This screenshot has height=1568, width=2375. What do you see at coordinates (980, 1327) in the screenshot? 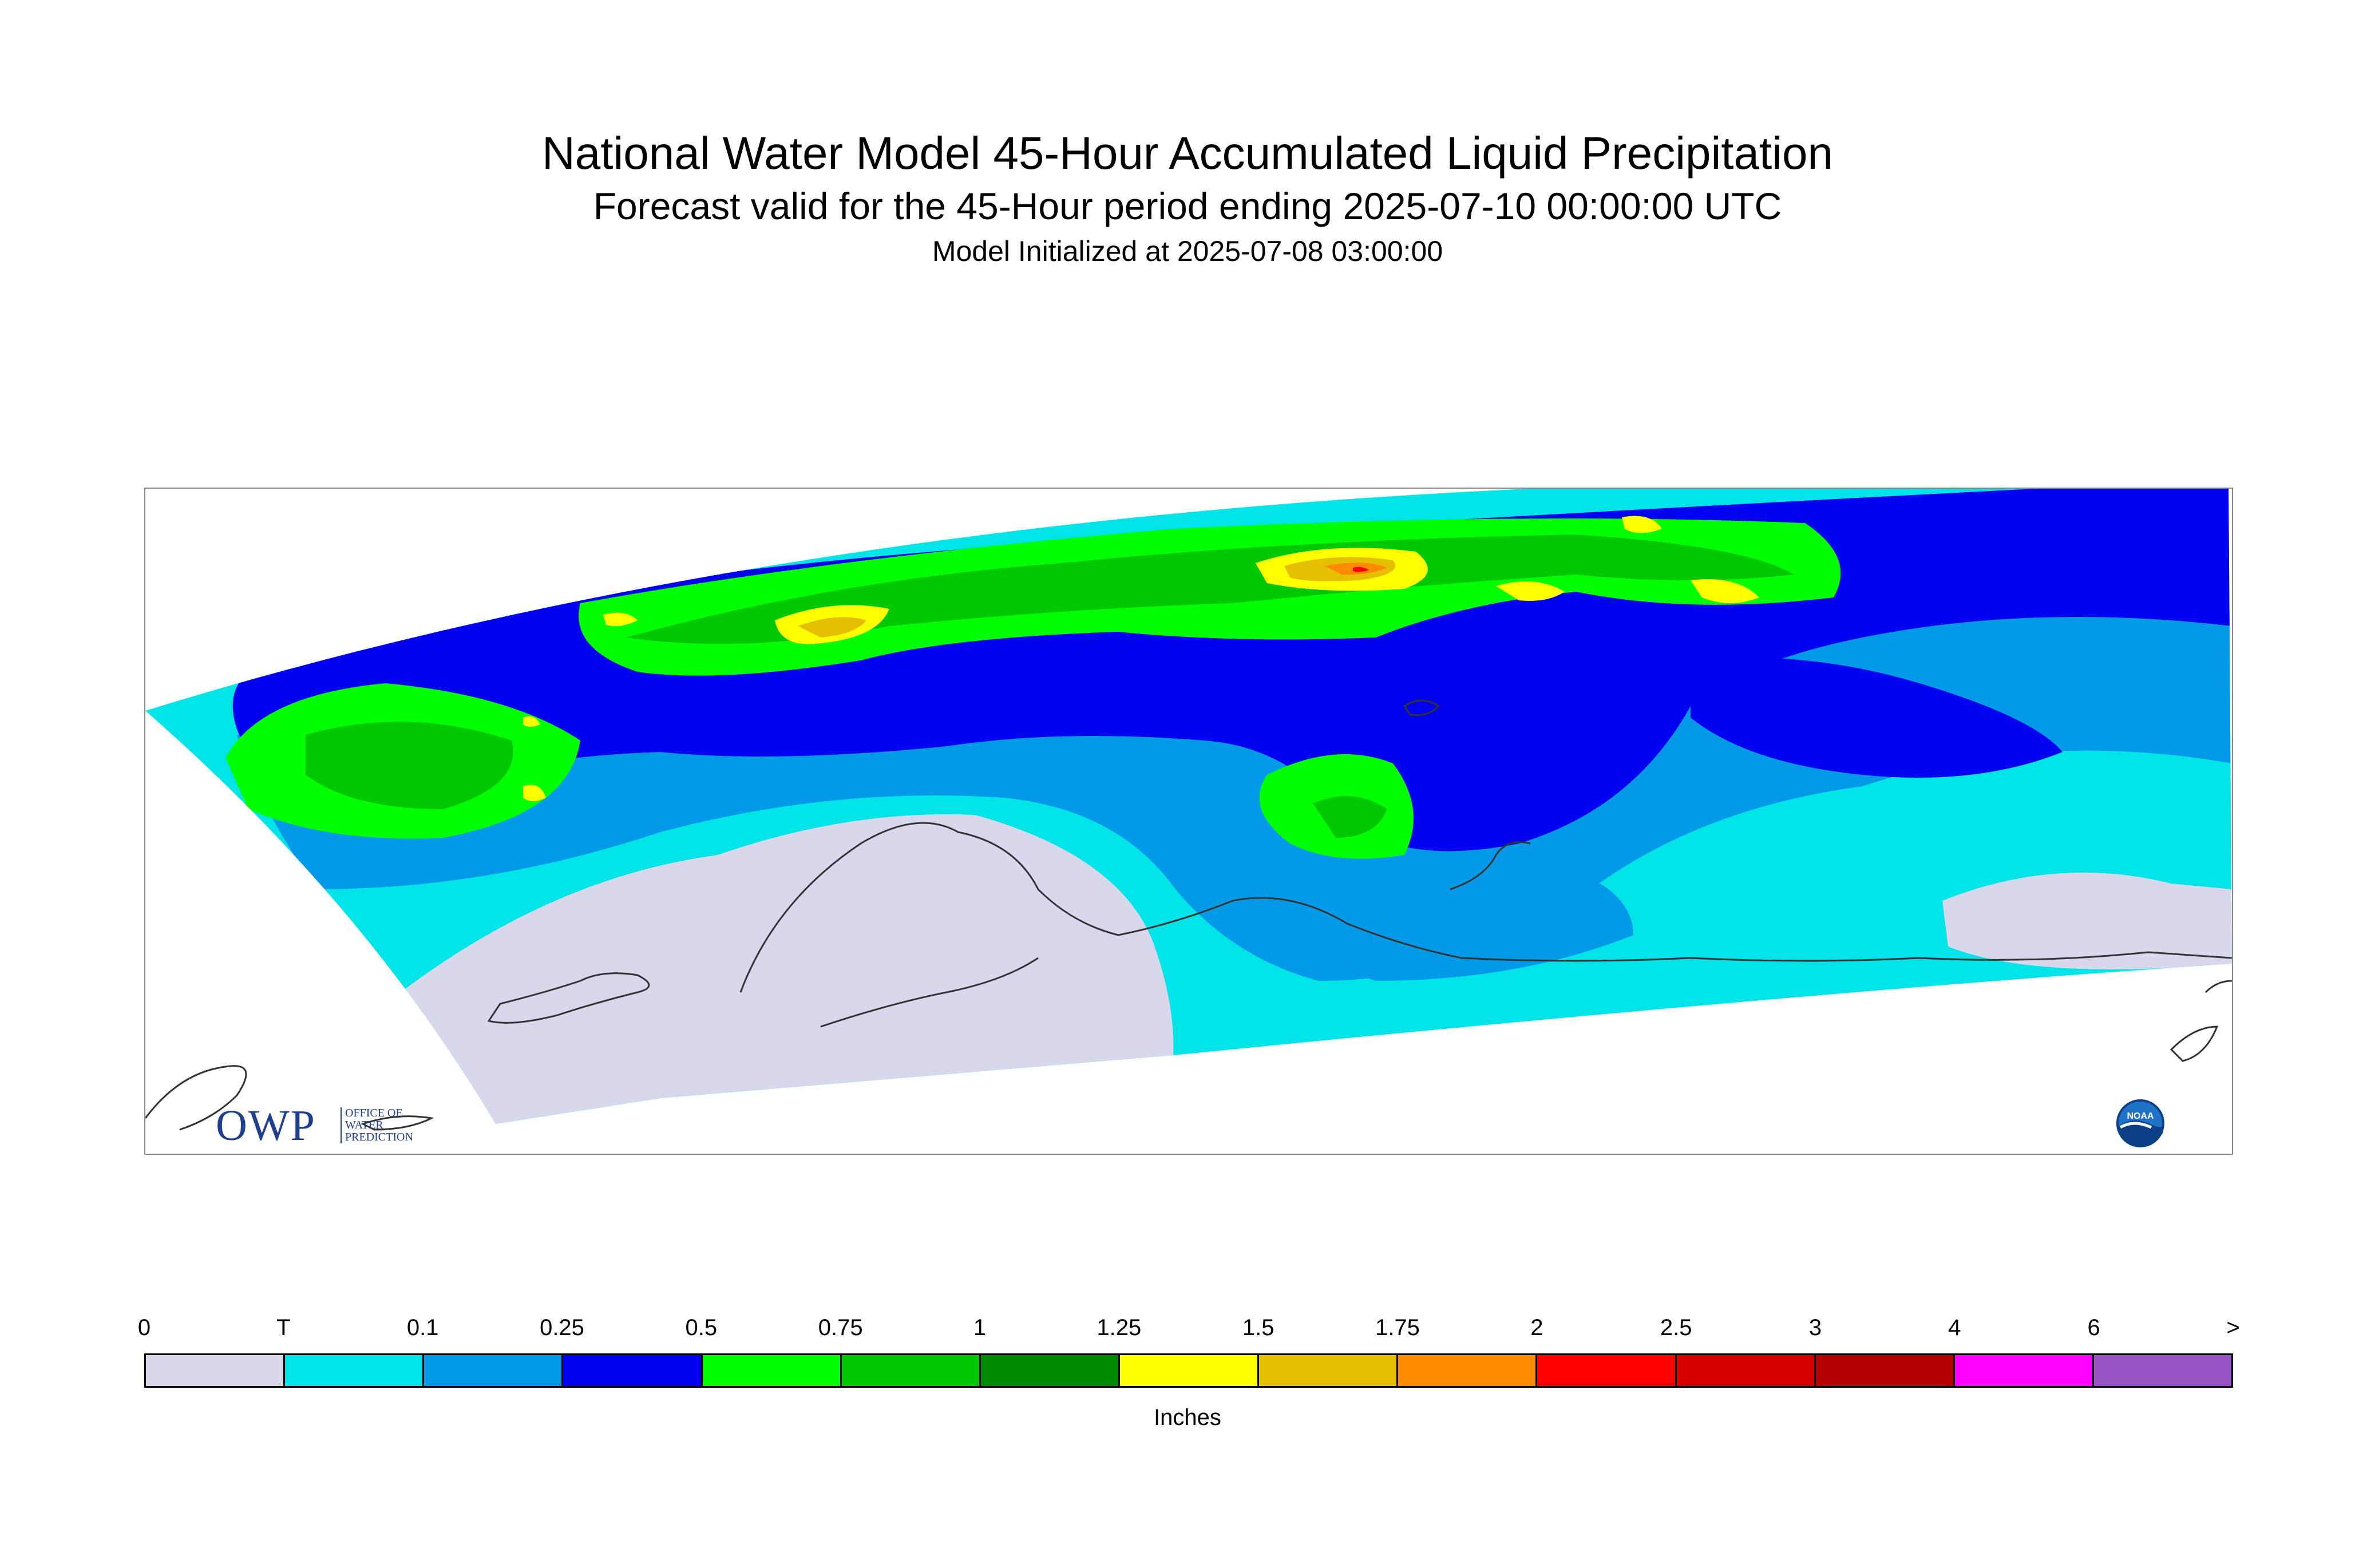
I see `legend-tick-label: 1` at bounding box center [980, 1327].